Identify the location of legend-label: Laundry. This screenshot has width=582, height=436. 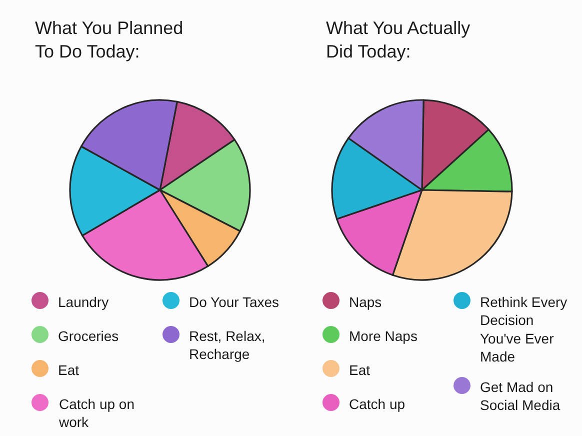
(83, 302).